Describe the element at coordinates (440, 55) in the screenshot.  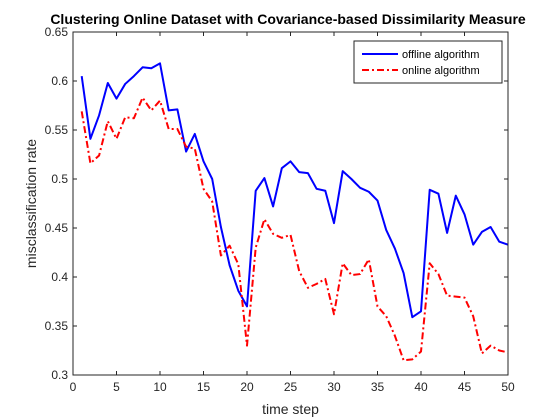
I see `legend-label: offline algorithm` at that location.